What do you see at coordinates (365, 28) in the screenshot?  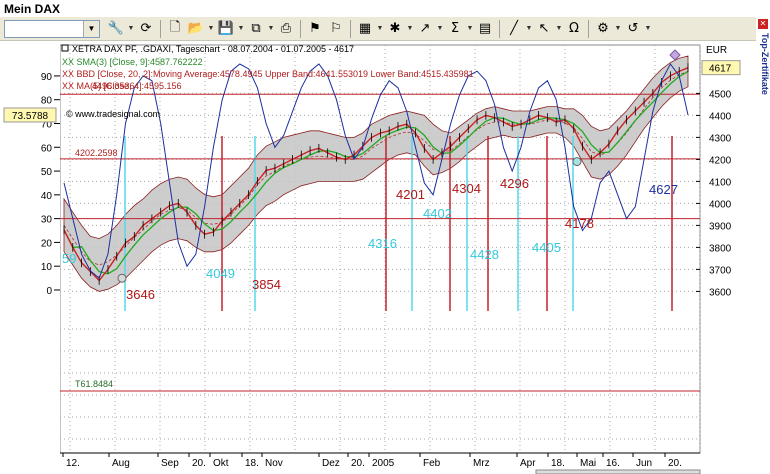 I see `chart-window-icon: ▦` at bounding box center [365, 28].